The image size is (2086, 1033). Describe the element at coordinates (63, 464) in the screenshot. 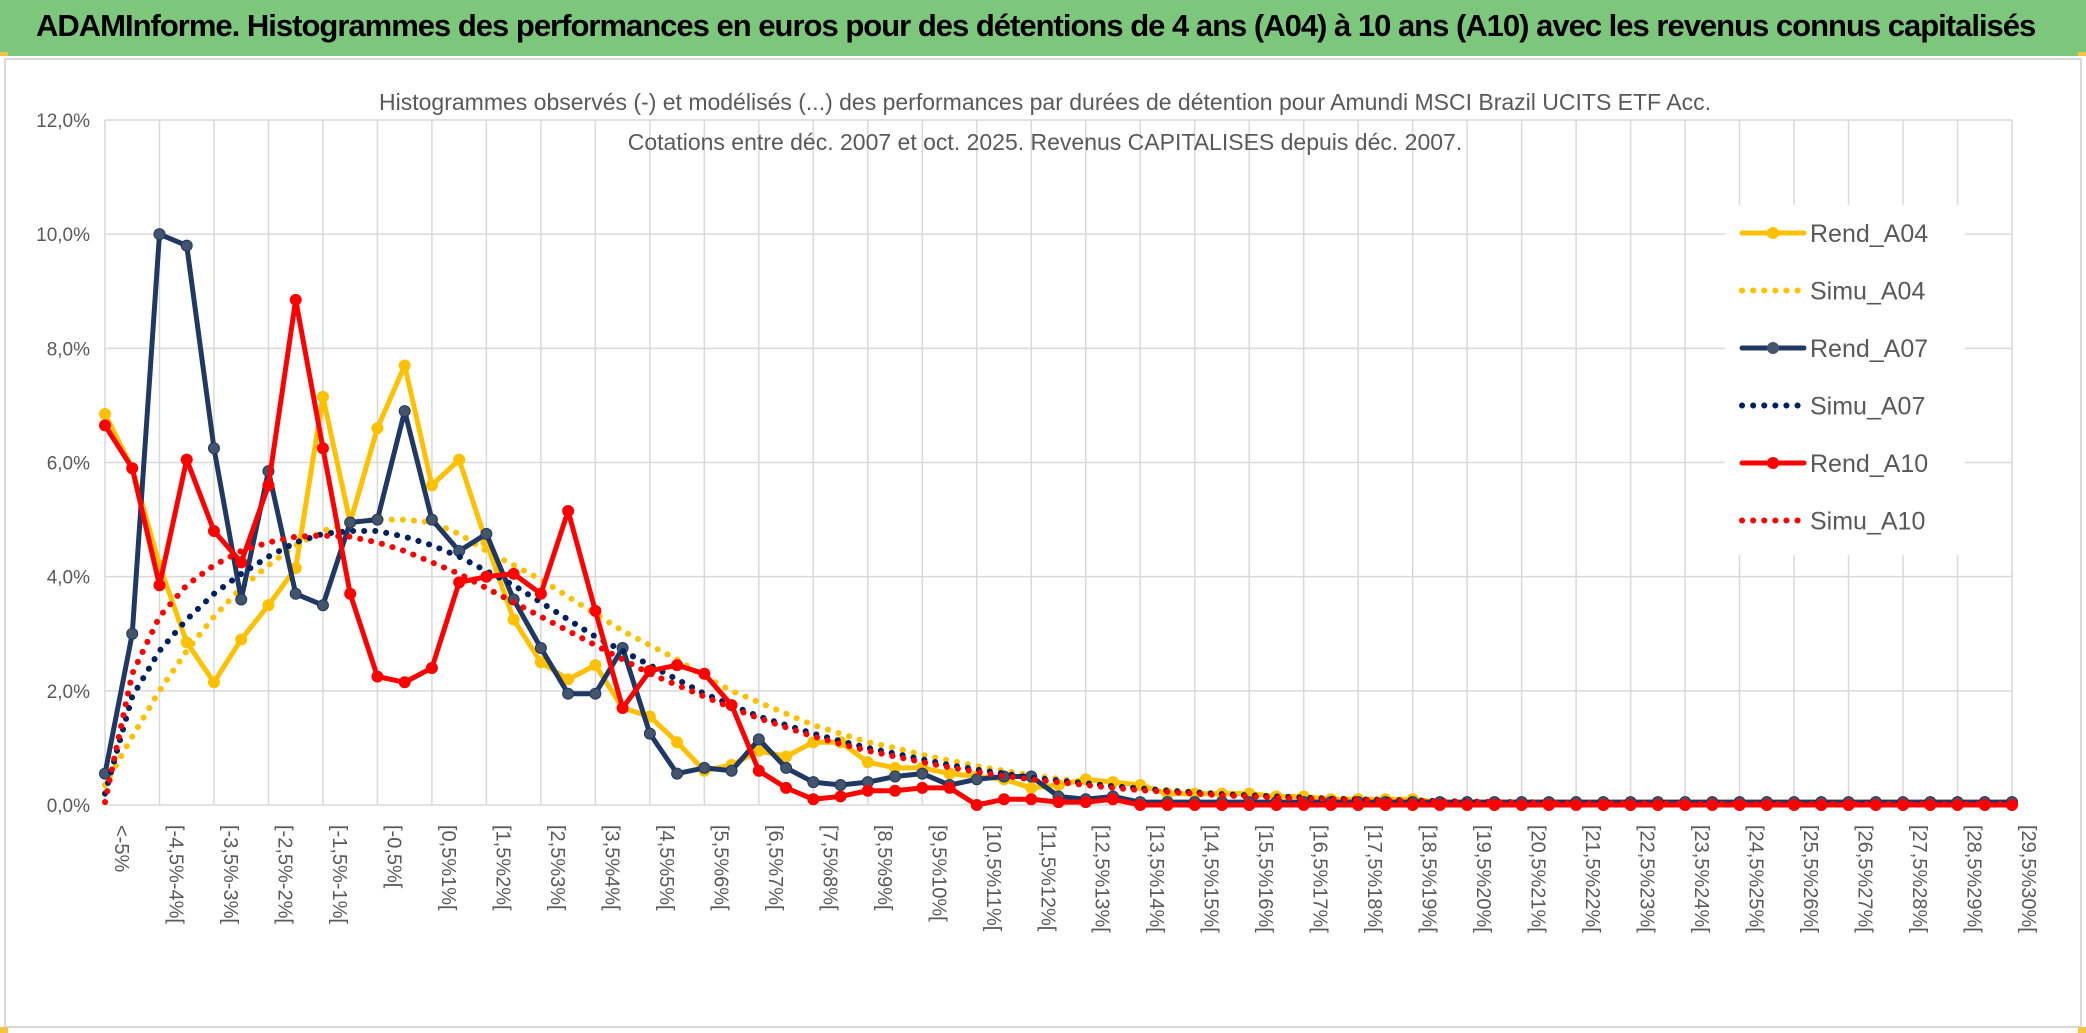

I see `y-axis: 0,0% 2,0% 4,0% 6,0% 8,0% 10,0% 12,0%` at that location.